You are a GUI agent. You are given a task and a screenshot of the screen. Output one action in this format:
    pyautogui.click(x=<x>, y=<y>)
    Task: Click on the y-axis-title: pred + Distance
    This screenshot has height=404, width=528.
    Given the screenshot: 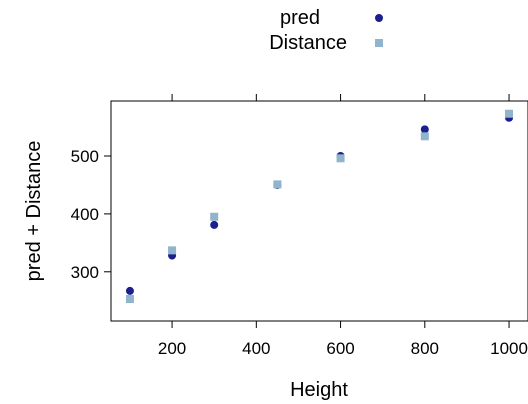 What is the action you would take?
    pyautogui.click(x=34, y=211)
    